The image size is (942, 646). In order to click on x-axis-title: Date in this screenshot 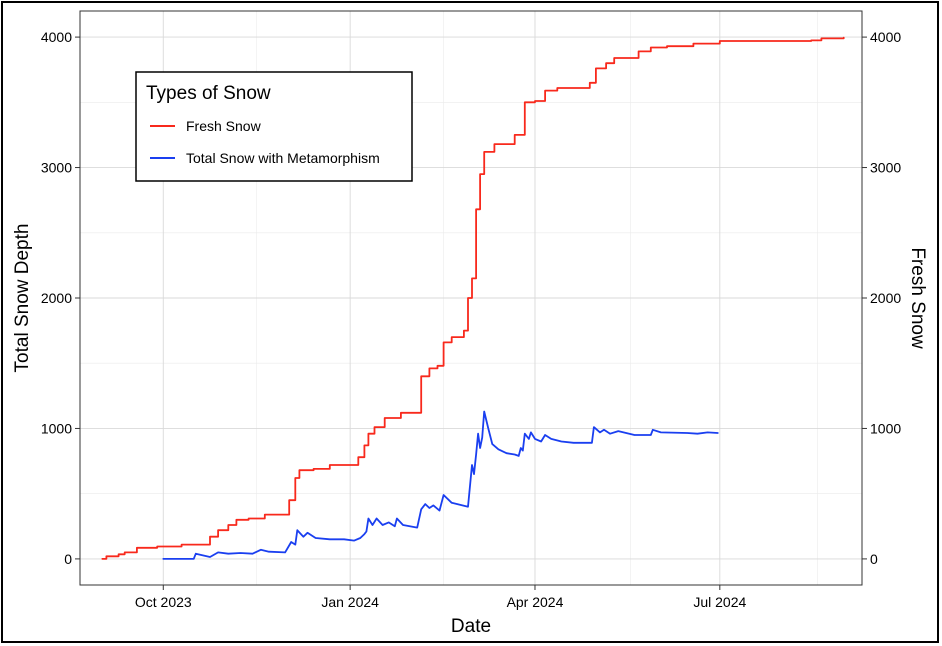, I will do `click(471, 626)`.